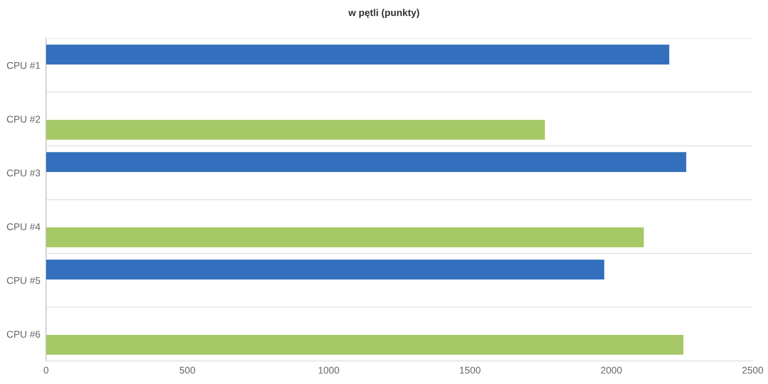  What do you see at coordinates (384, 13) in the screenshot?
I see `chart-title: w pętli (punkty)` at bounding box center [384, 13].